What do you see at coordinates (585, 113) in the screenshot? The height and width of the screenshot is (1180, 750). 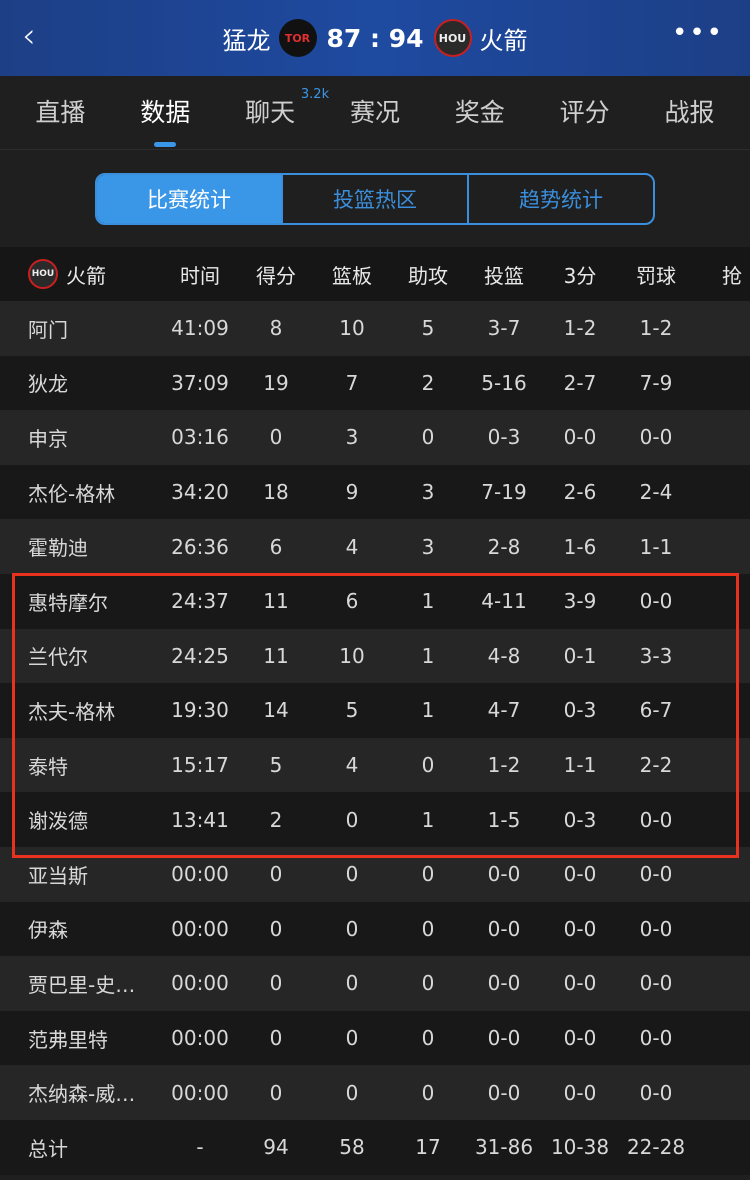 I see `tab-5: 评分` at bounding box center [585, 113].